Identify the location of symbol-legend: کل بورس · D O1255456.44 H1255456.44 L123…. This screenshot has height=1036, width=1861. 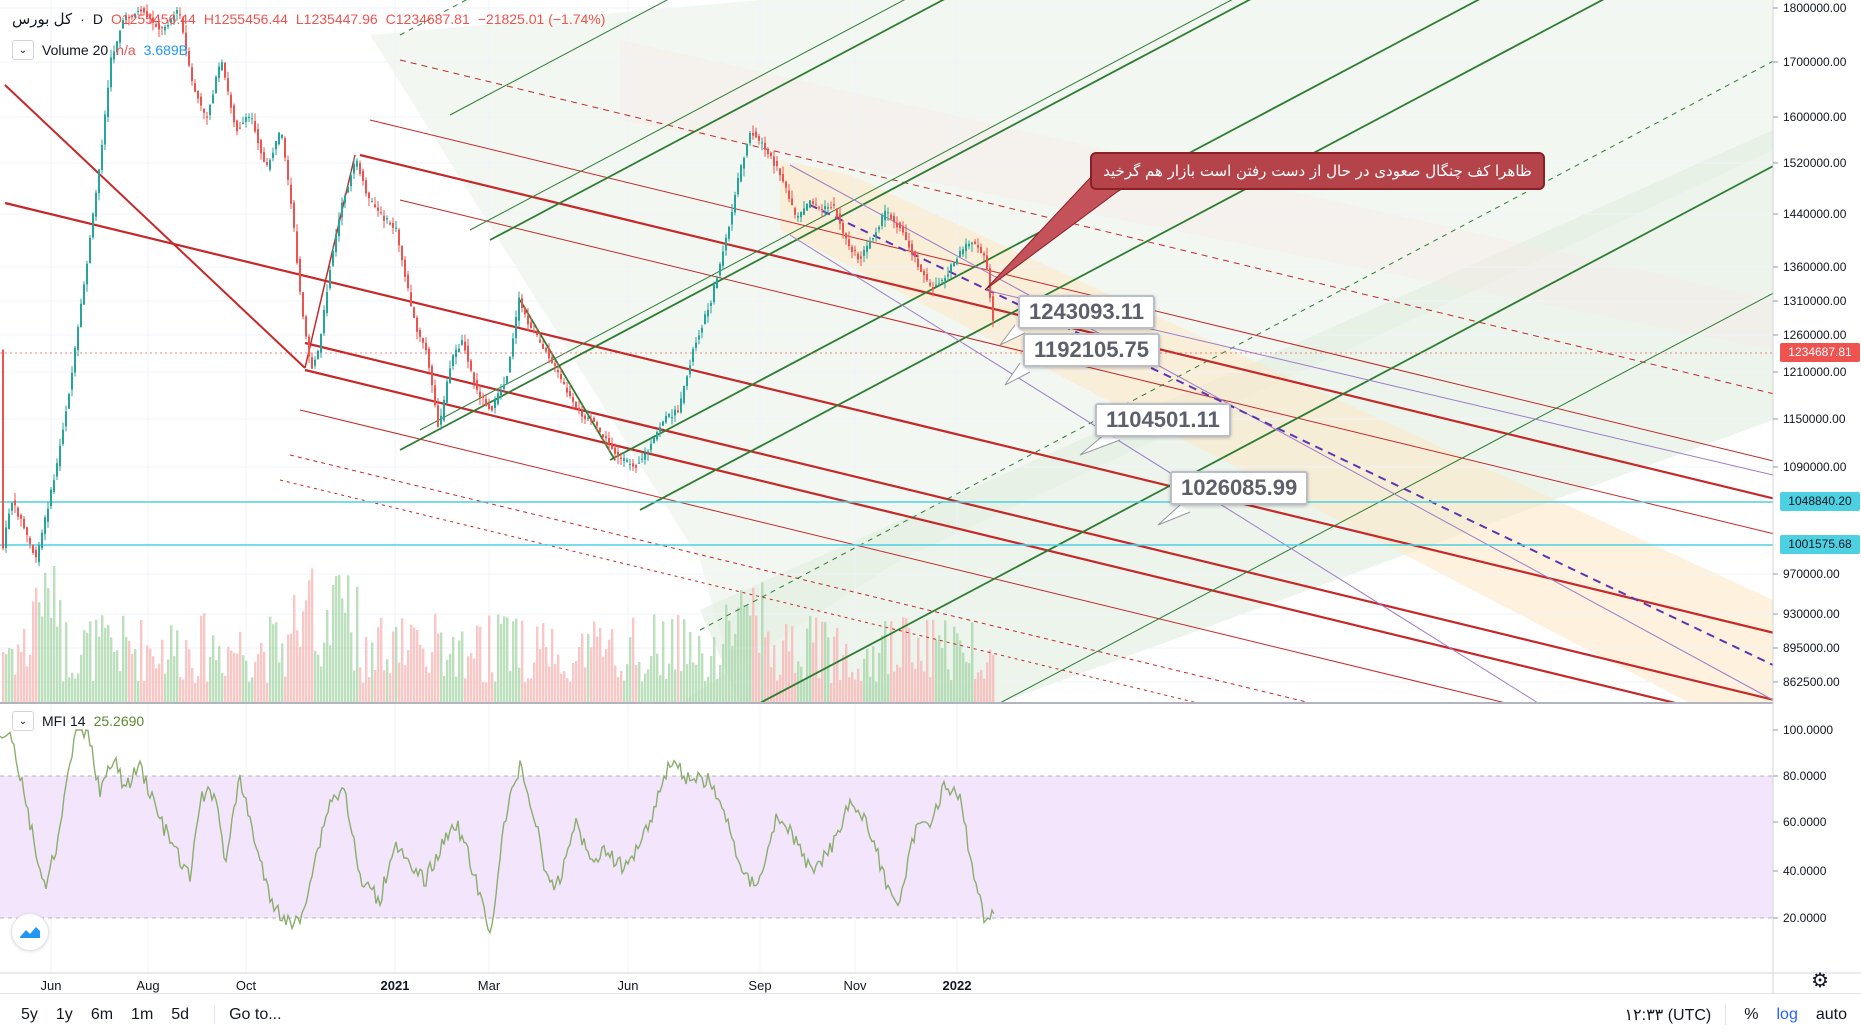
(308, 19).